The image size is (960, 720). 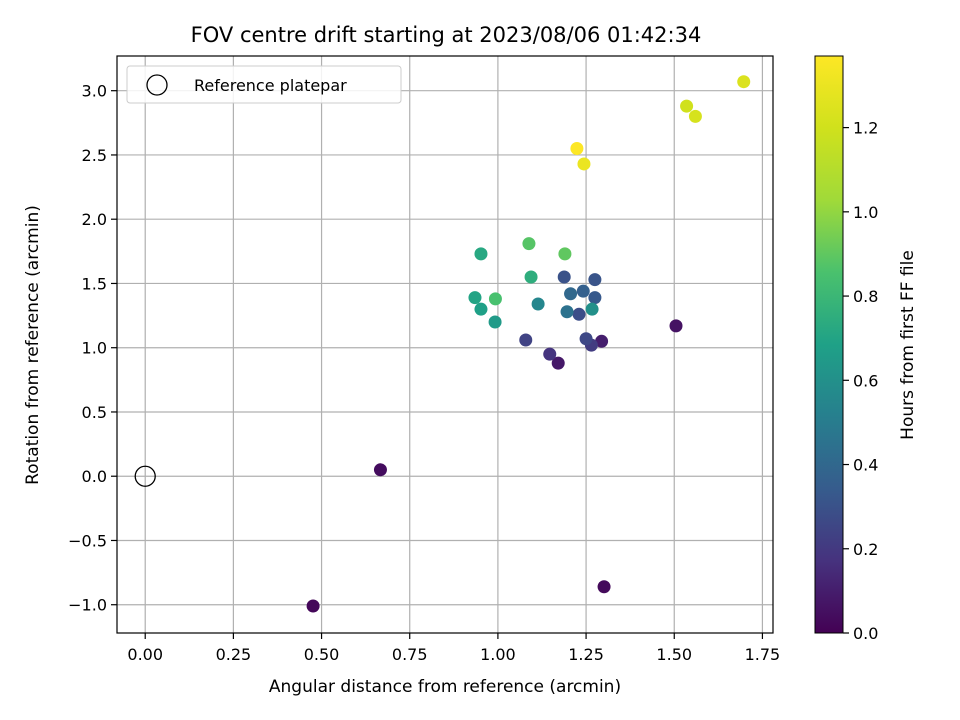 I want to click on y-axis-label: Rotation from reference (arcmin), so click(x=33, y=345).